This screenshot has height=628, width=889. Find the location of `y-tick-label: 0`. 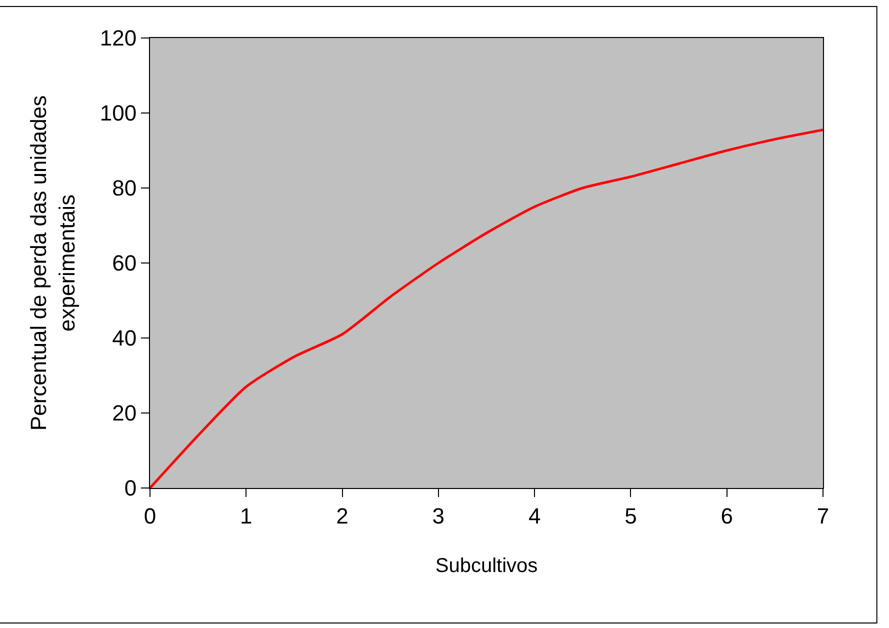

y-tick-label: 0 is located at coordinates (130, 488).